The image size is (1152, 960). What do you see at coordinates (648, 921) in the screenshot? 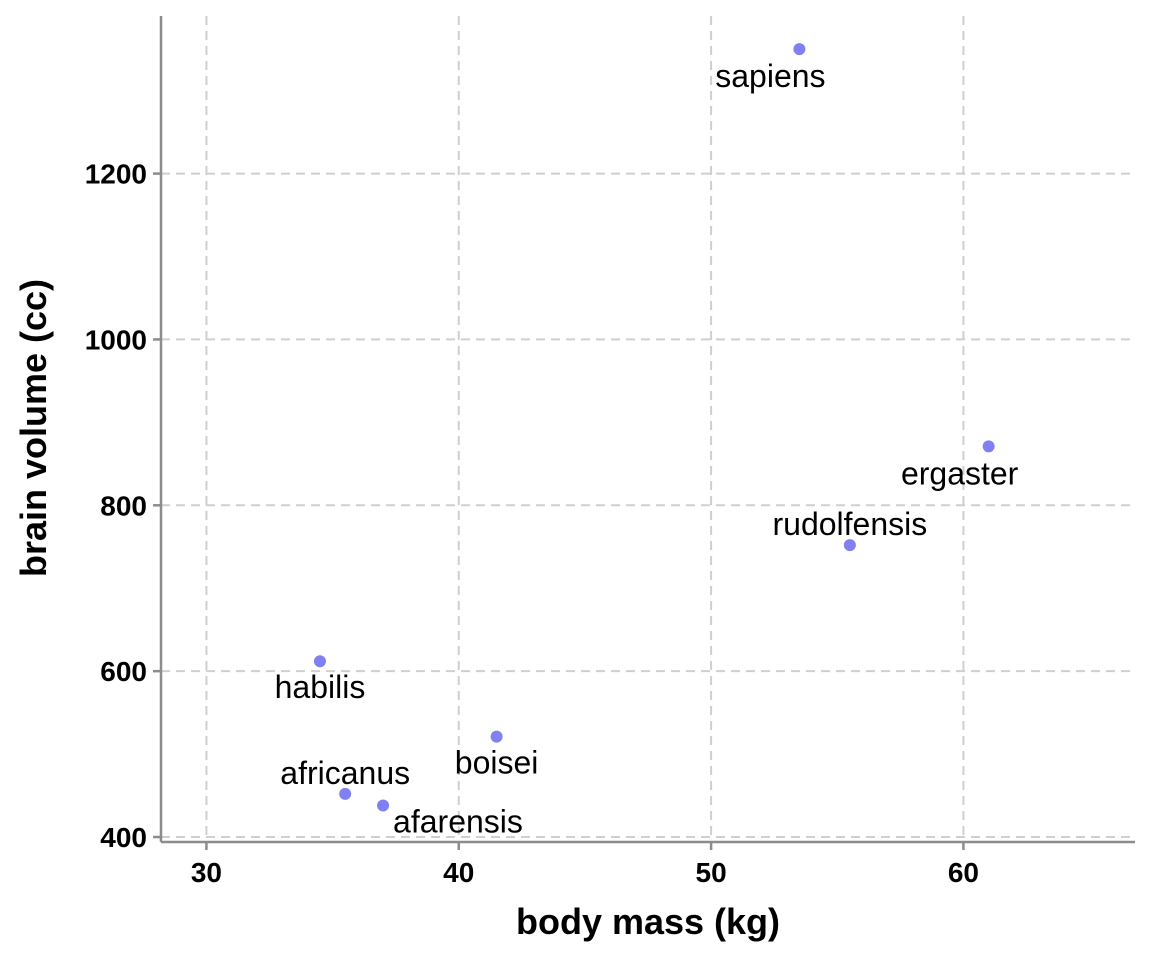
I see `x-axis-title: body mass (kg)` at bounding box center [648, 921].